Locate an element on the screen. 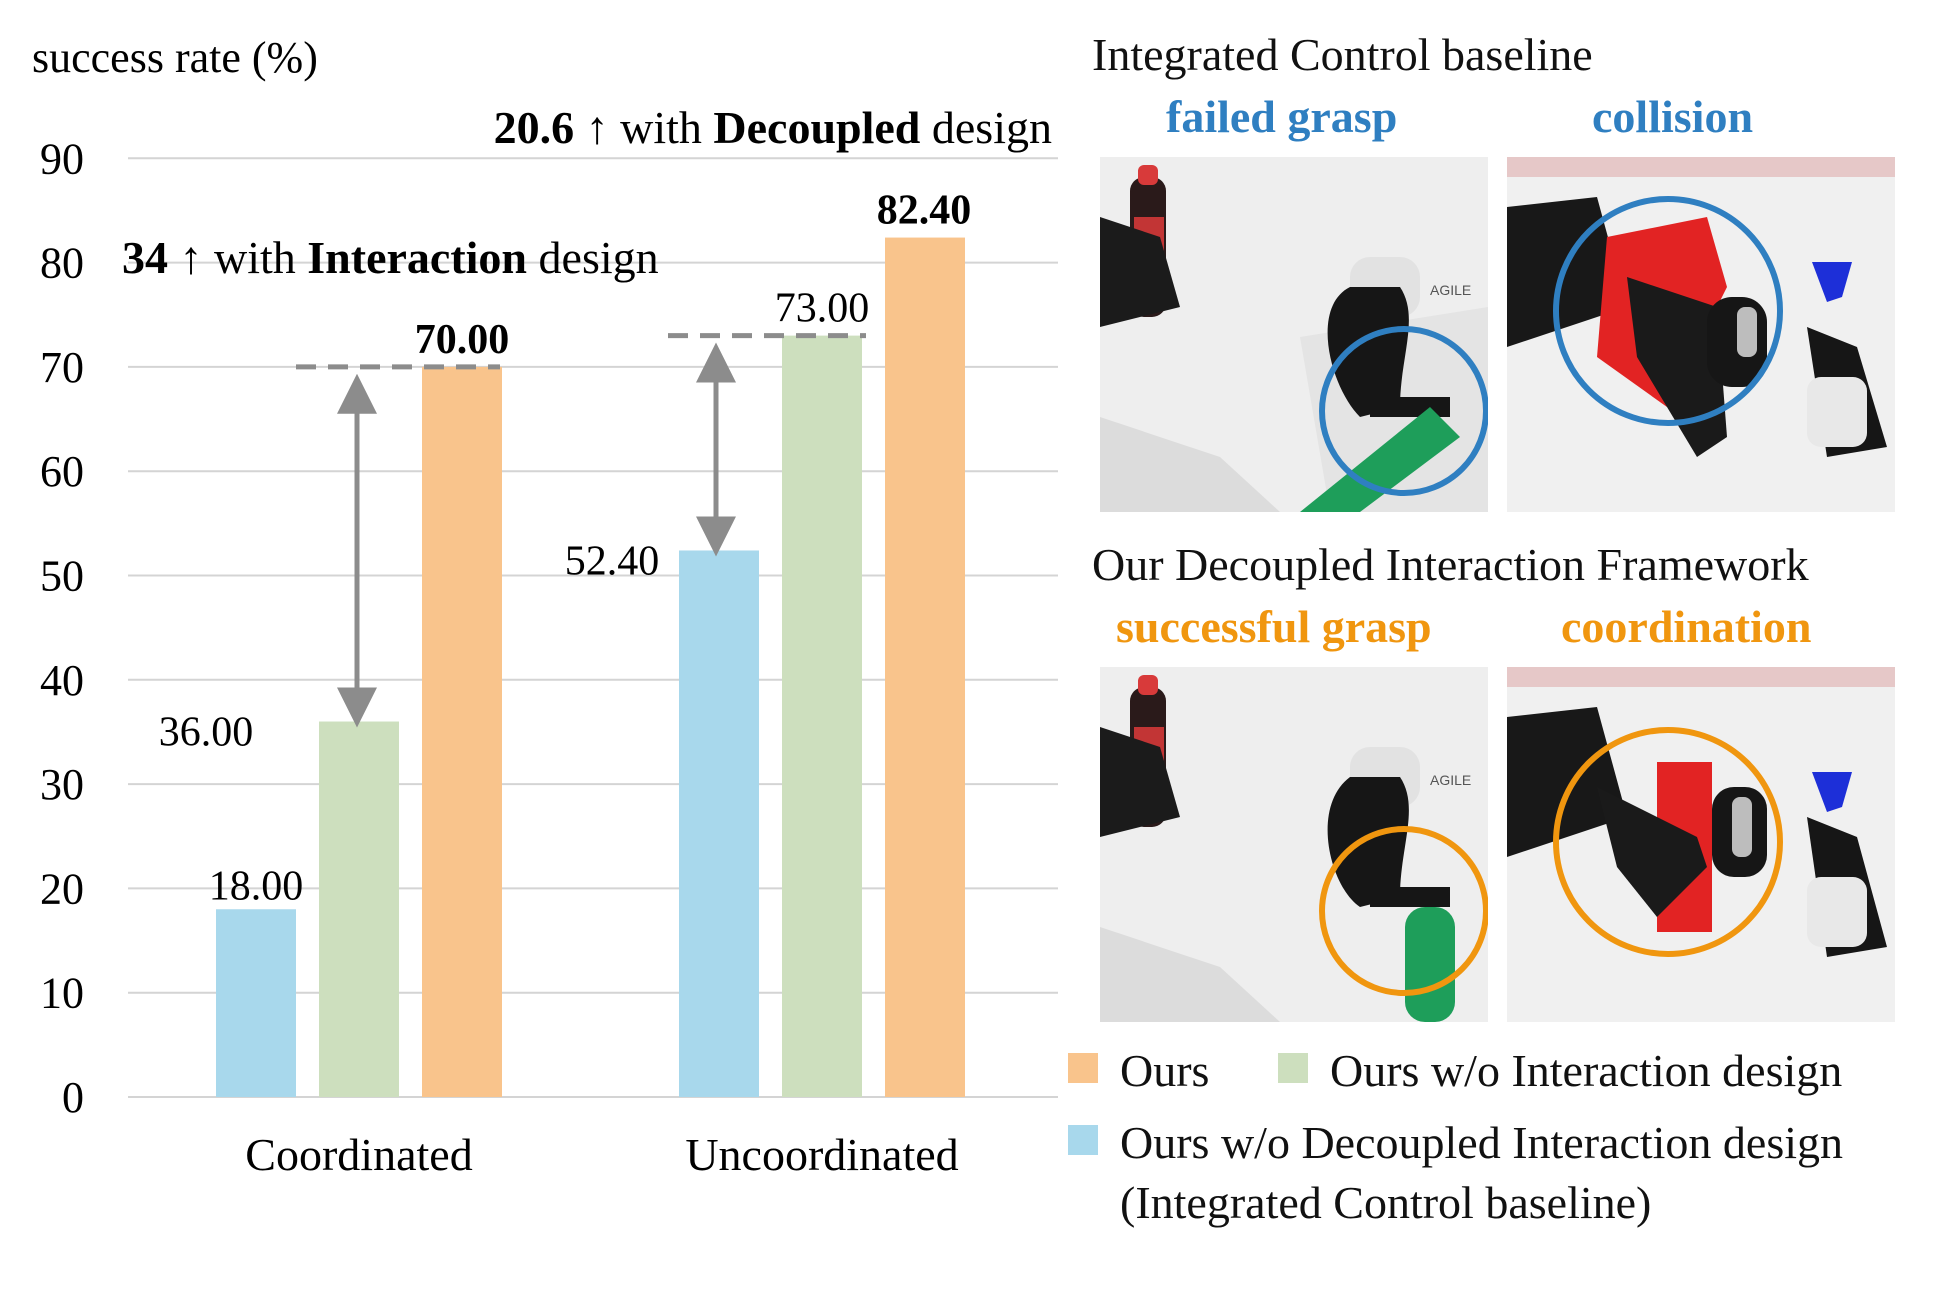 The width and height of the screenshot is (1956, 1292). y-tick-label: 20 is located at coordinates (62, 888).